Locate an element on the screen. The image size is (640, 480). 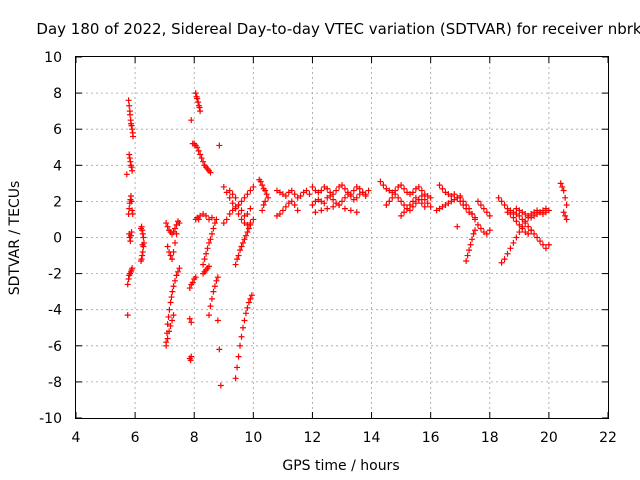
x-tick-label: 16 is located at coordinates (431, 438).